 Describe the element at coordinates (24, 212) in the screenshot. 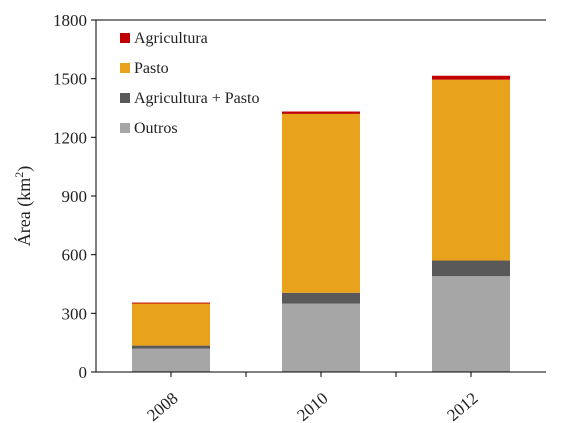

I see `y-axis-title-main: Área (km` at that location.